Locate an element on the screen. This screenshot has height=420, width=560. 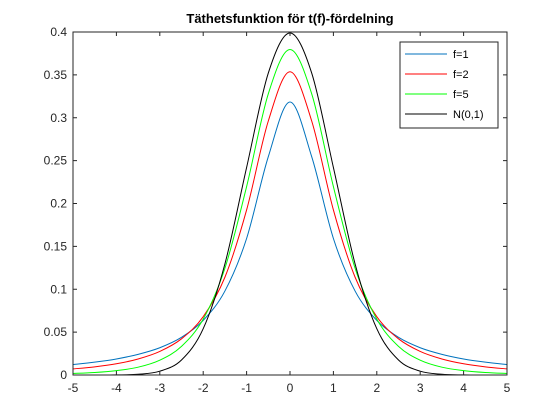
legend-label: f=5 is located at coordinates (461, 95).